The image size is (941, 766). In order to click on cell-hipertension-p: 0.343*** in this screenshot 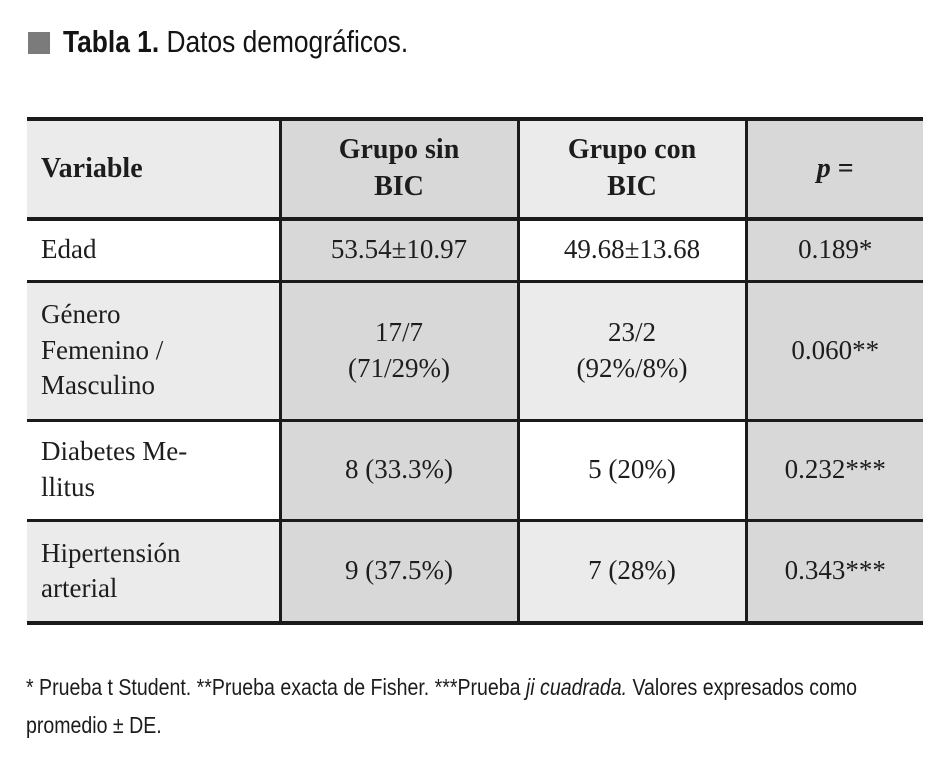, I will do `click(833, 571)`.